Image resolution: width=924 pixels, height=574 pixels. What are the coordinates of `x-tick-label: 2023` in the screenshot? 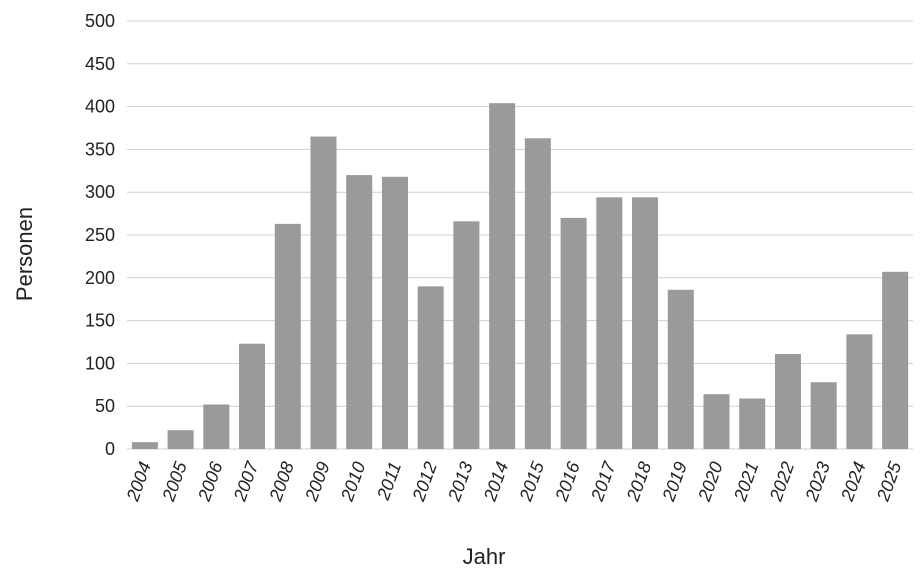 It's located at (817, 481).